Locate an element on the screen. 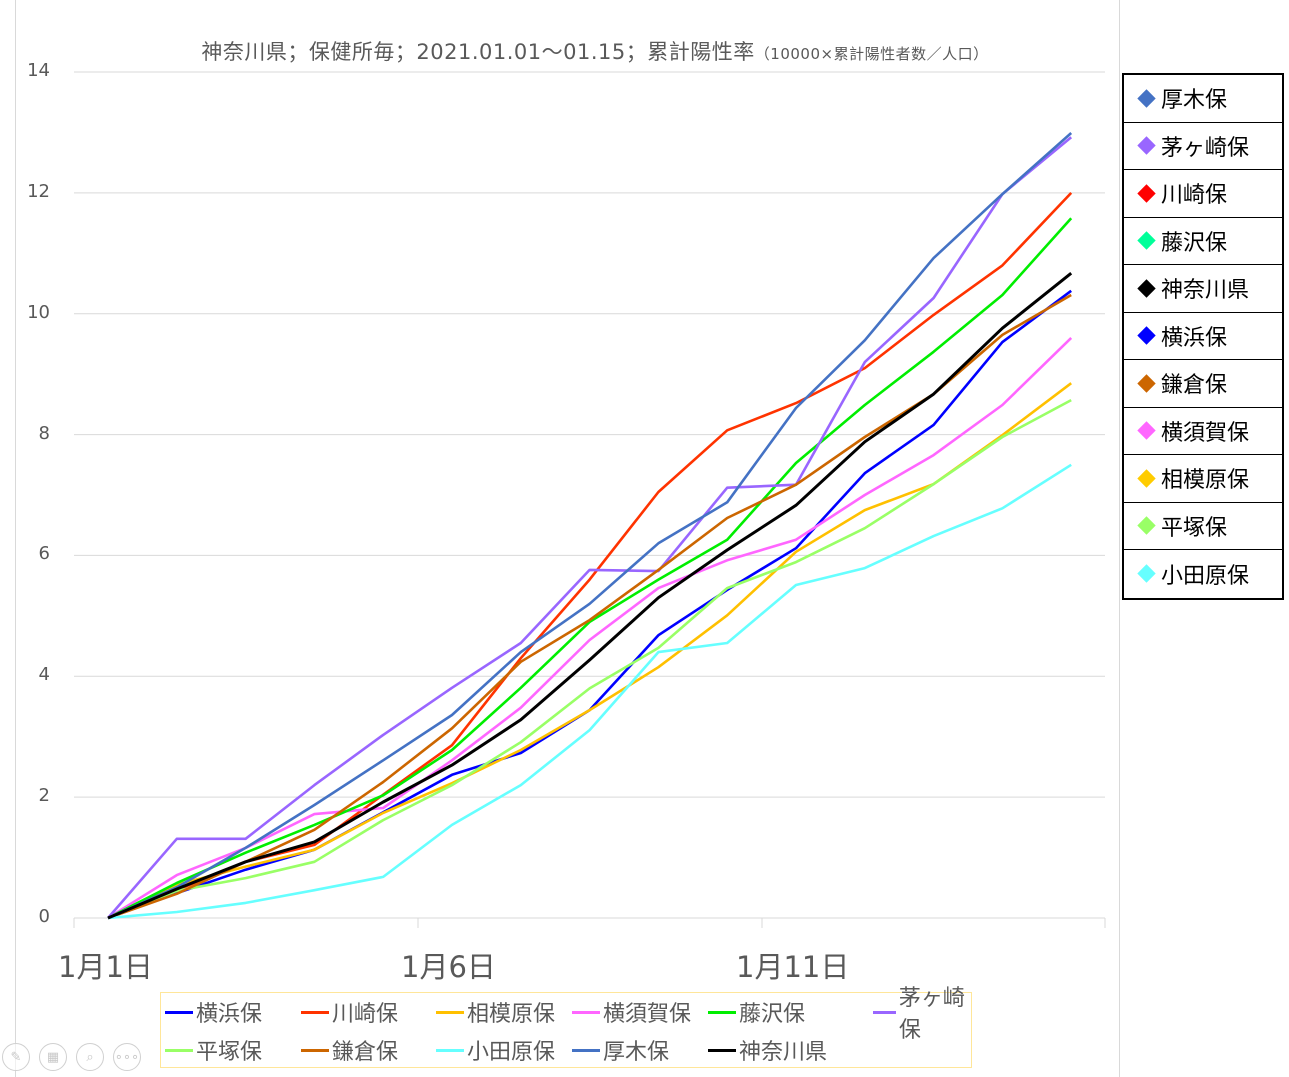  x-tick-label: 1月6日 is located at coordinates (448, 967).